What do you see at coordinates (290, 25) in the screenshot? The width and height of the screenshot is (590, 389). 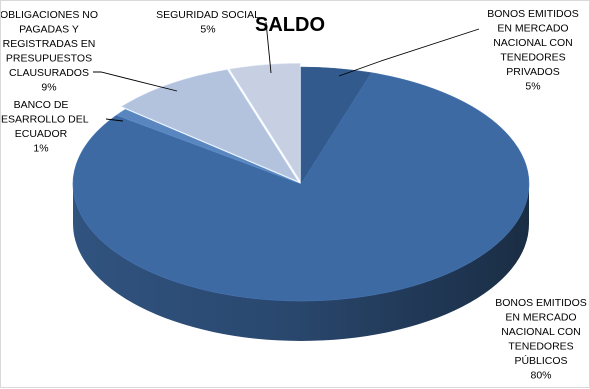 I see `chart-title: SALDO` at bounding box center [290, 25].